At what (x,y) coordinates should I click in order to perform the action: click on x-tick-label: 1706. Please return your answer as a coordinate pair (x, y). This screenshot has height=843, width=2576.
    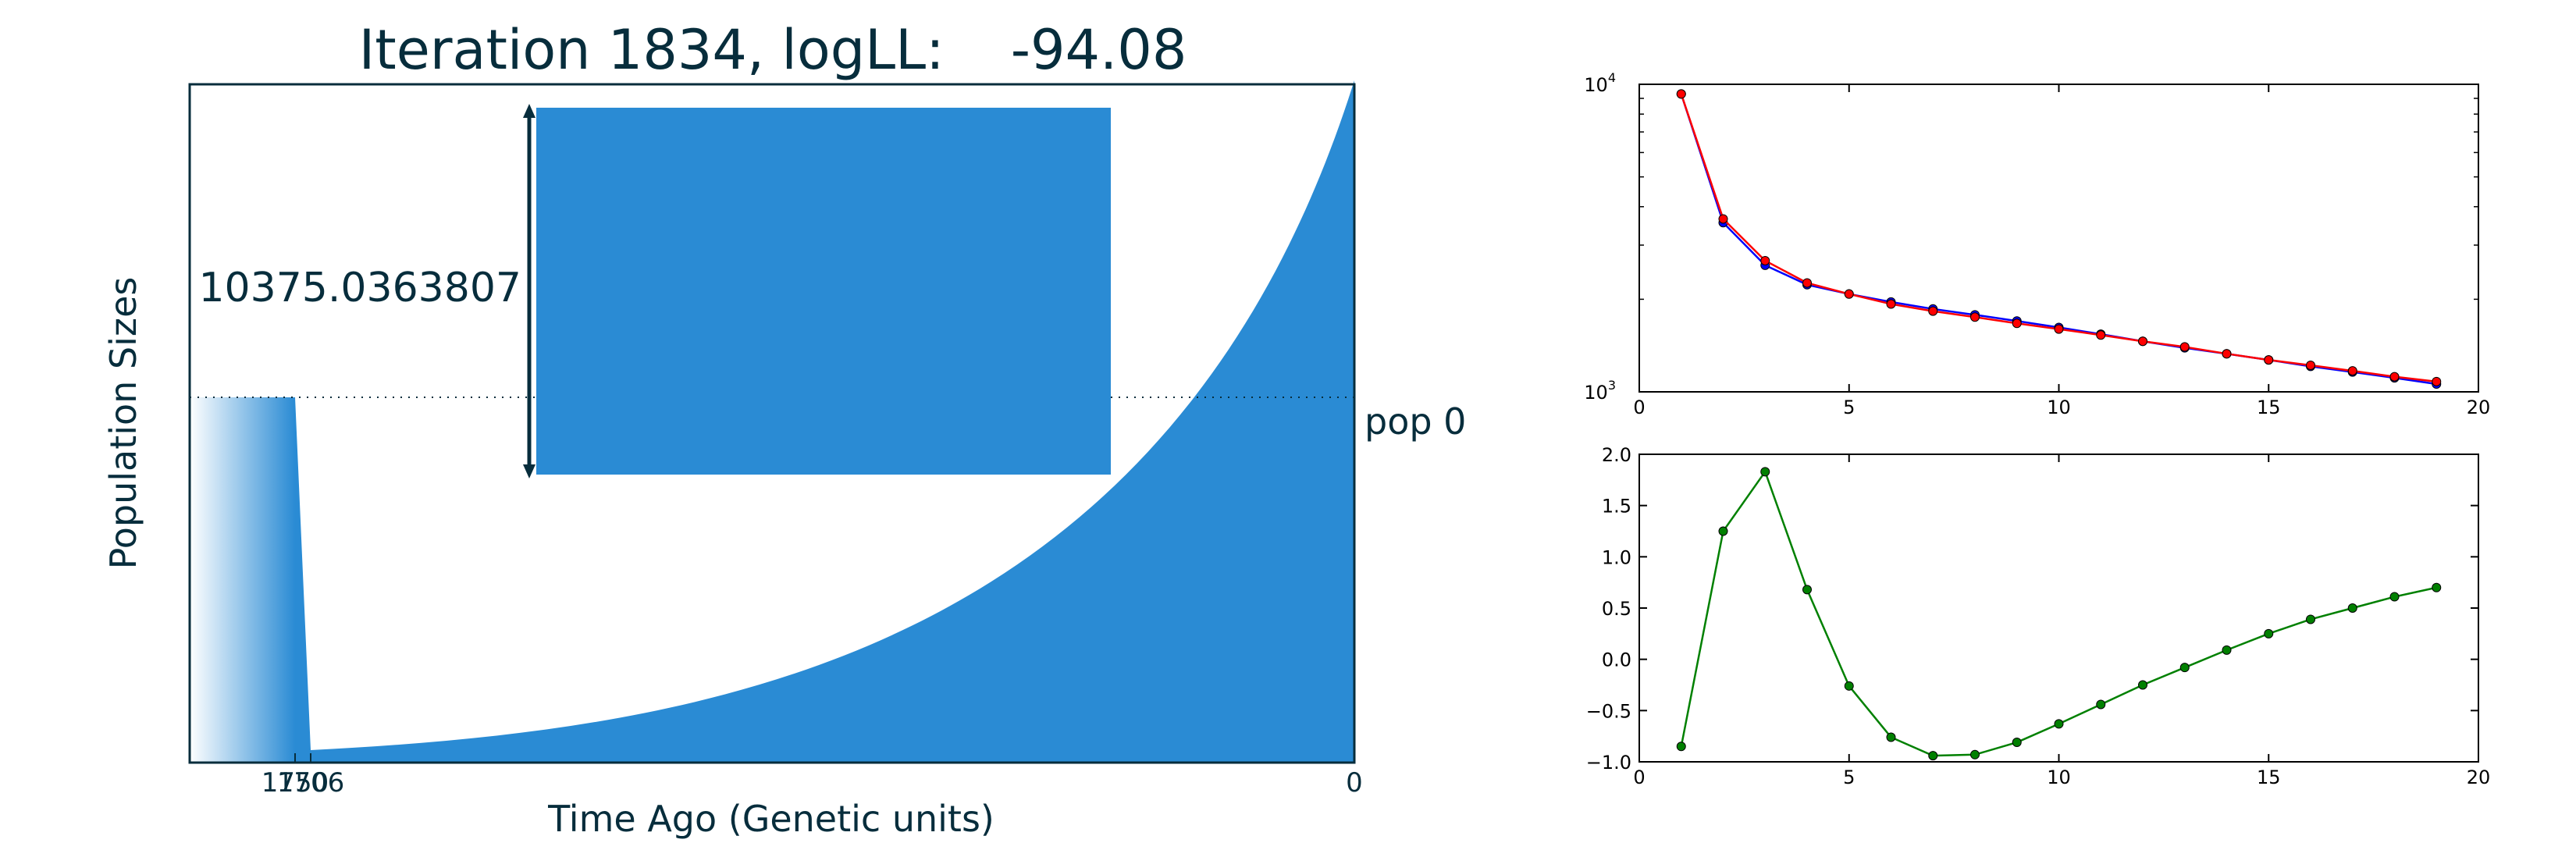
    Looking at the image, I should click on (311, 783).